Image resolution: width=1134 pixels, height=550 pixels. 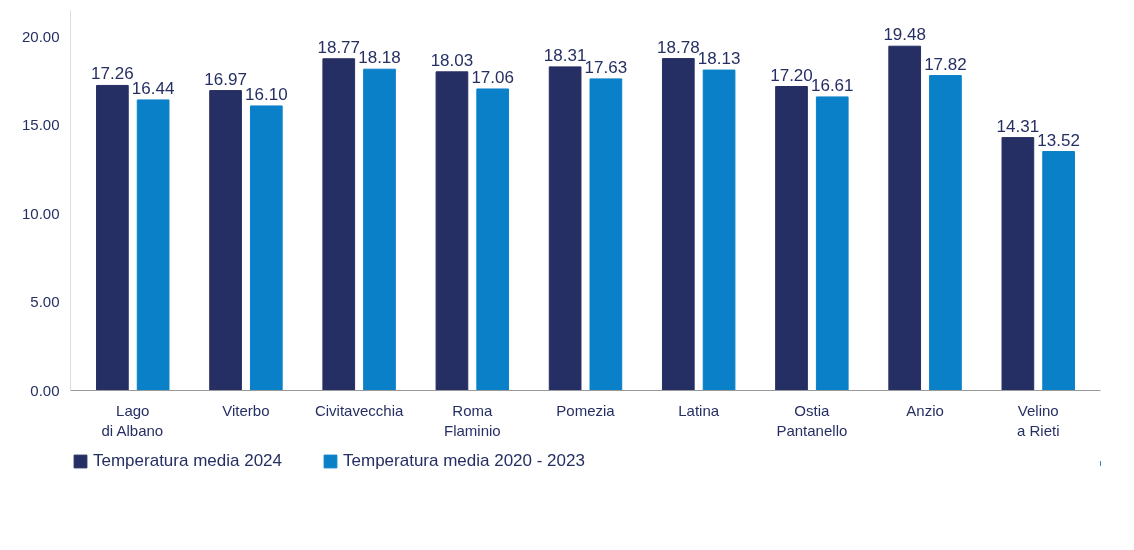 I want to click on x-tick-label: Roma Flaminio, so click(x=472, y=420).